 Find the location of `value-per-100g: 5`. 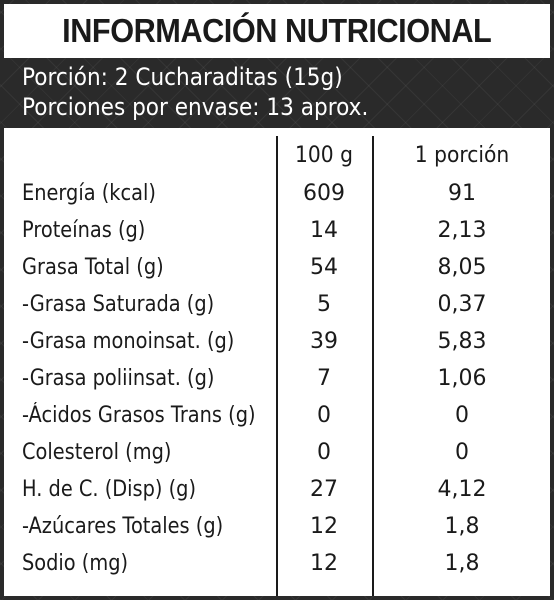

value-per-100g: 5 is located at coordinates (324, 304).